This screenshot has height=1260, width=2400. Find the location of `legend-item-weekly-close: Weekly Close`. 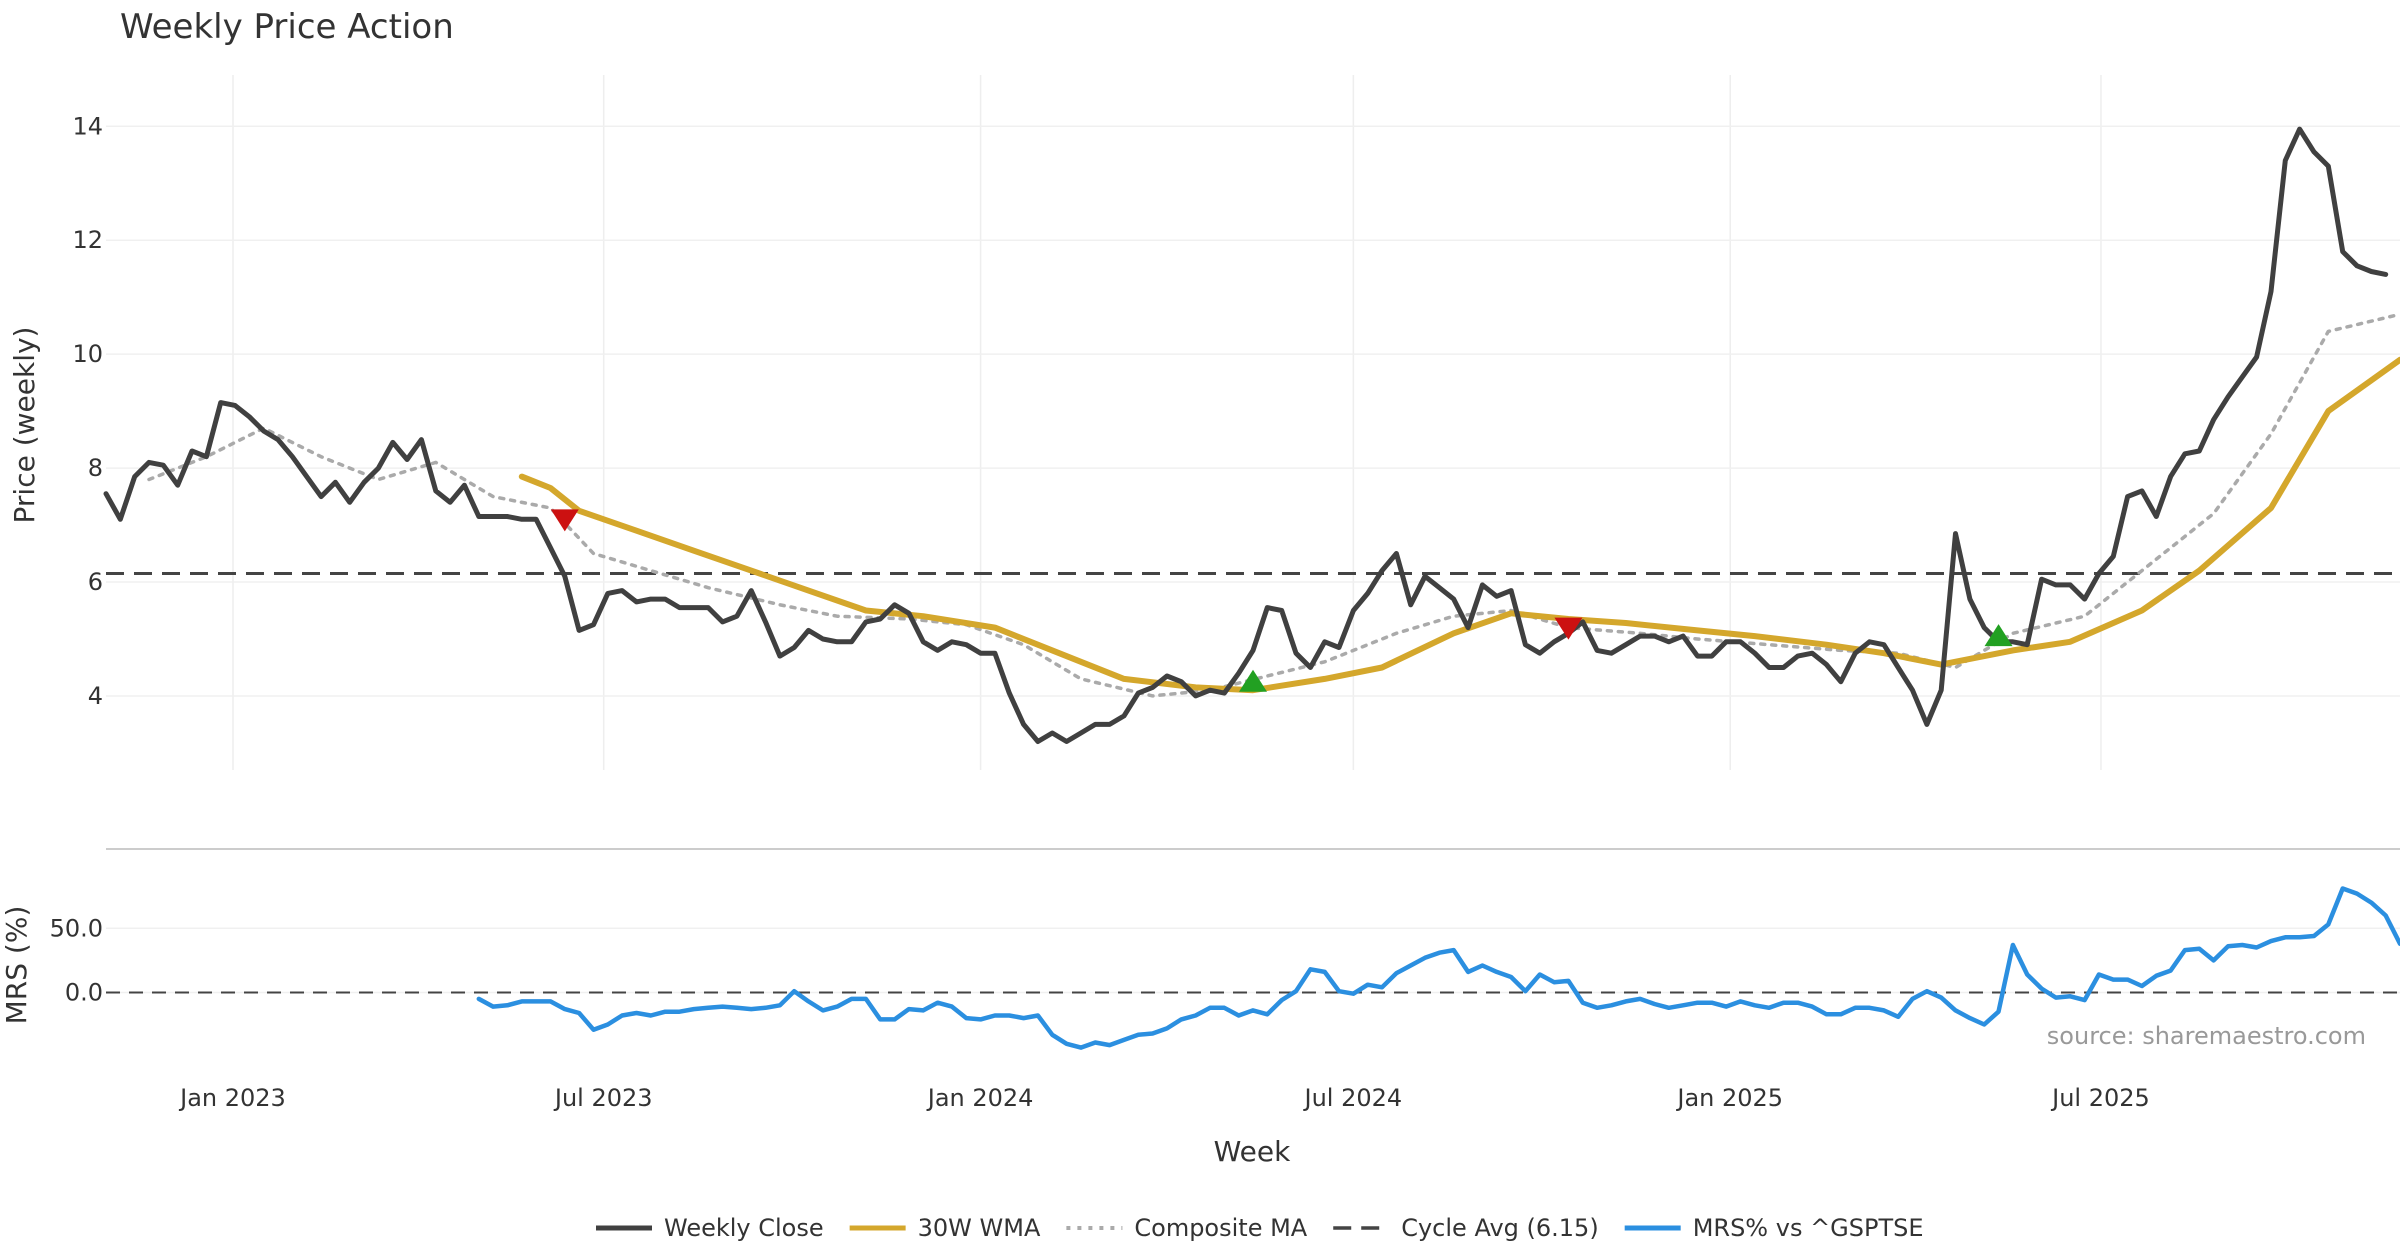

legend-item-weekly-close: Weekly Close is located at coordinates (710, 1228).